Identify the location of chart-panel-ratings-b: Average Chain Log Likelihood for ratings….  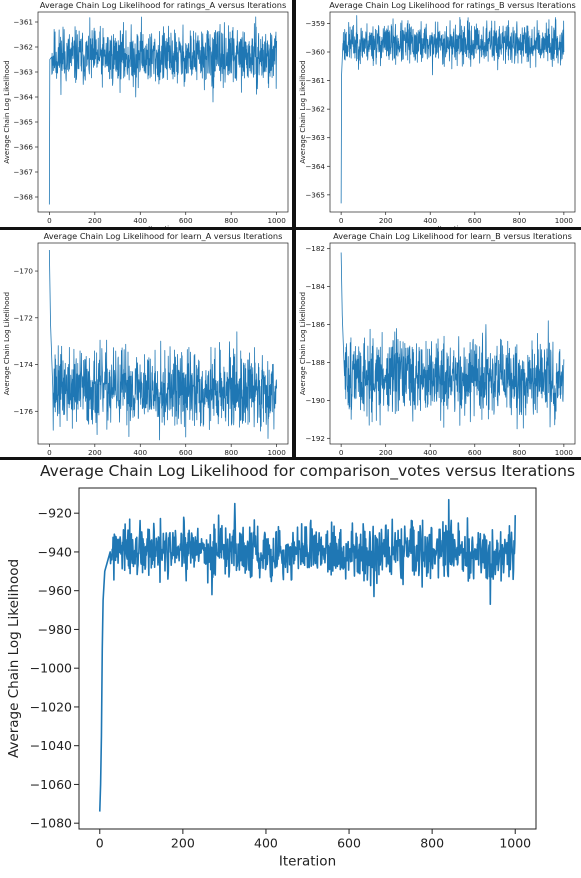
(438, 113).